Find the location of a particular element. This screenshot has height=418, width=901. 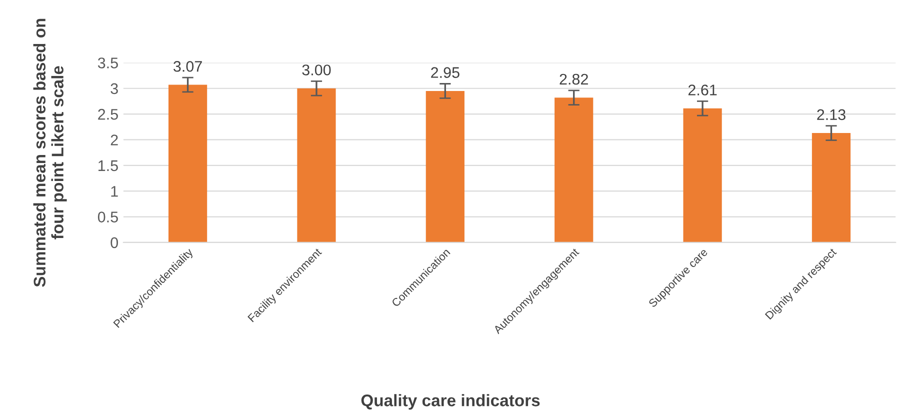

y-axis-title: Summated mean scores based on four point Likert scale is located at coordinates (50, 152).